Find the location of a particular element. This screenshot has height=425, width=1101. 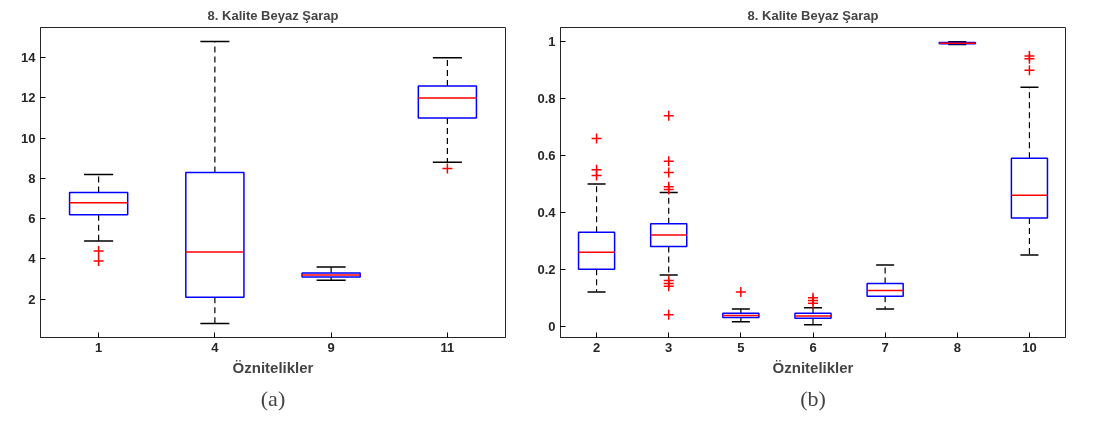

x-tick-label: 10 is located at coordinates (1029, 347).